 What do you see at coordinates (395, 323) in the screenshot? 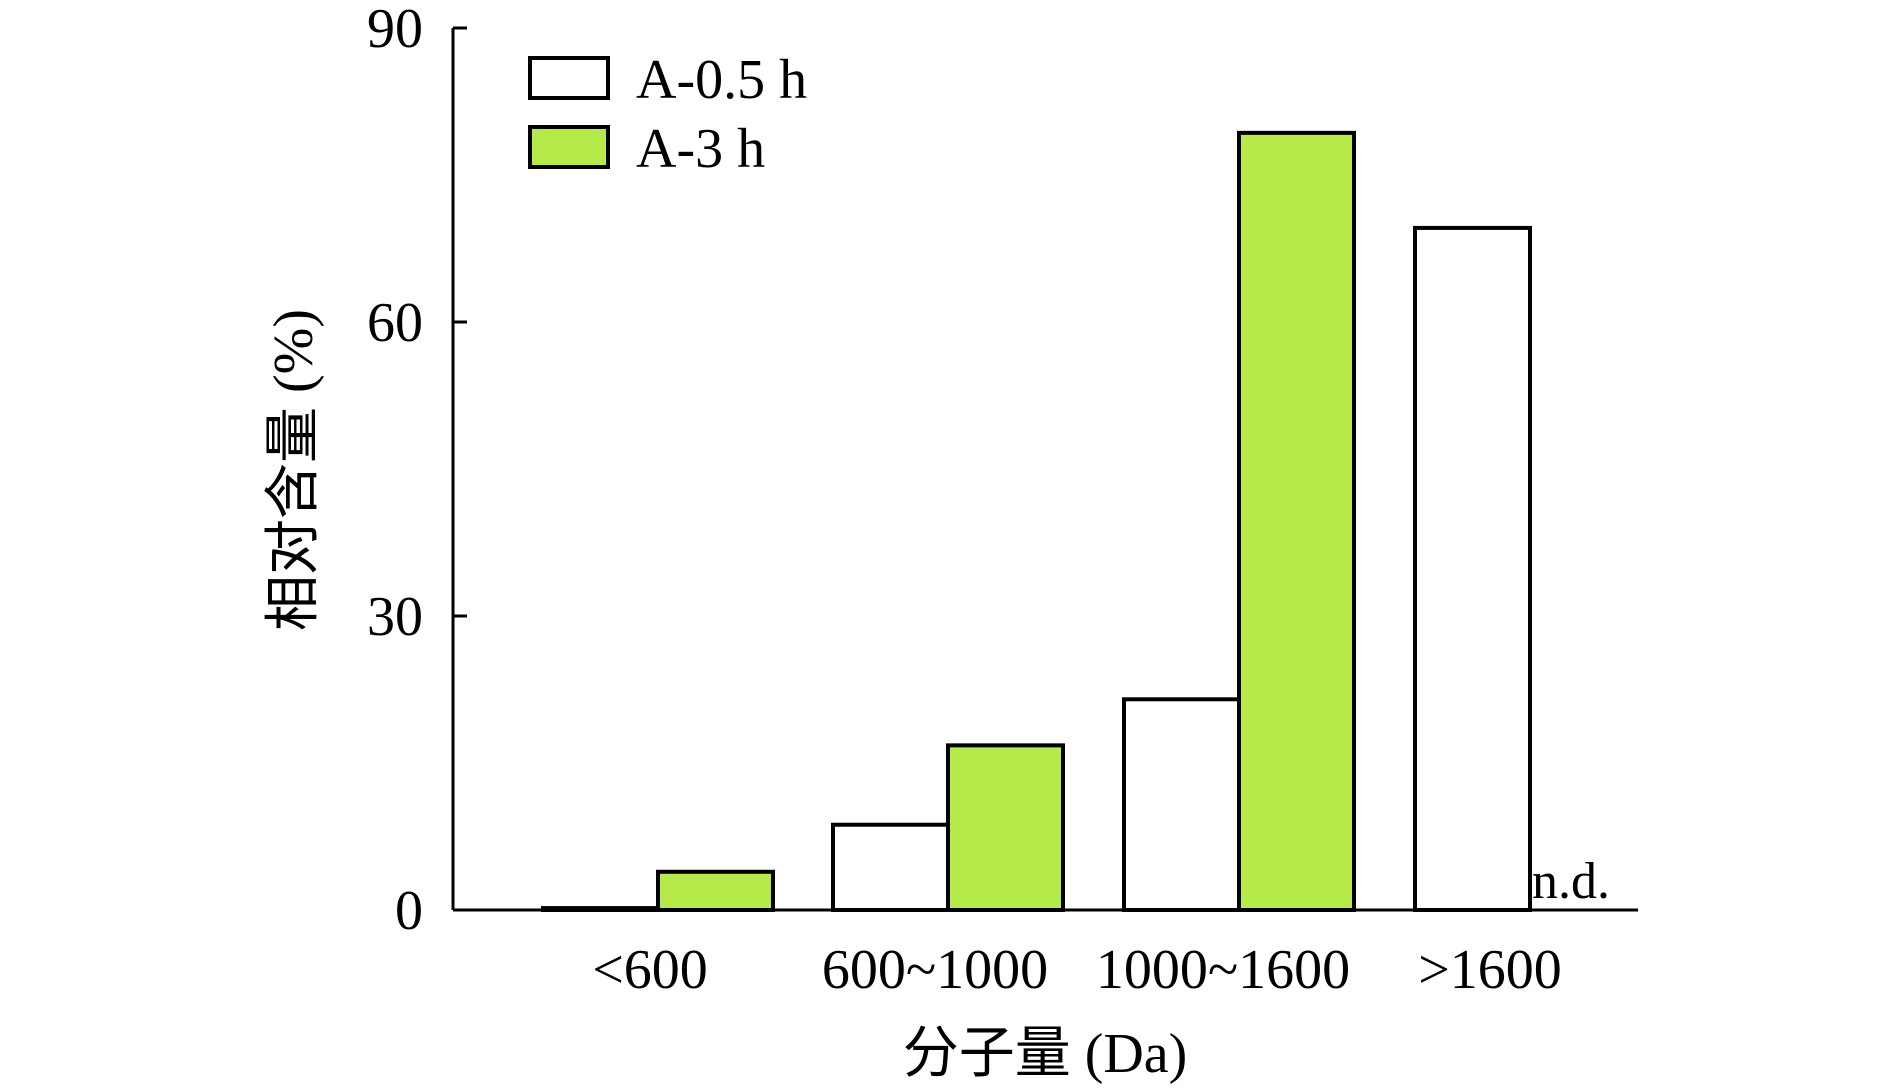
I see `y-tick-label: 60` at bounding box center [395, 323].